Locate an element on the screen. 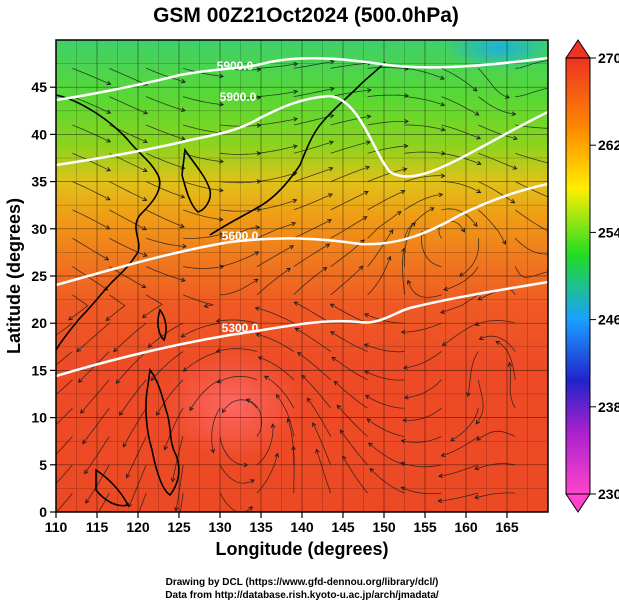  x-tick-label: 150 is located at coordinates (384, 527).